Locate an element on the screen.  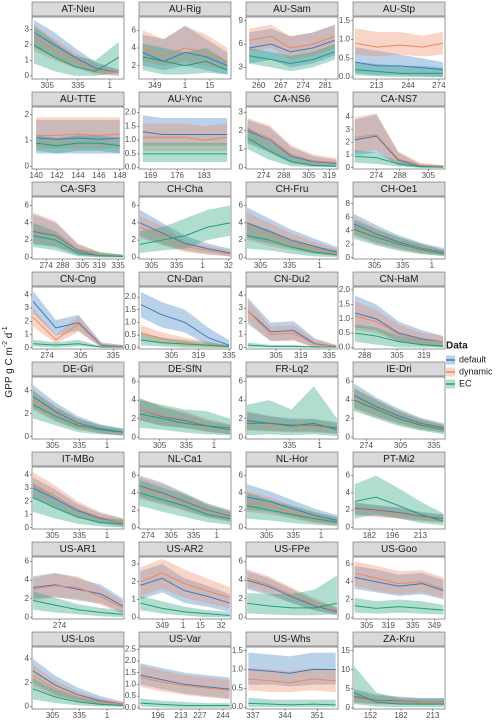
y-tick-label: 1.0 is located at coordinates (345, 39).